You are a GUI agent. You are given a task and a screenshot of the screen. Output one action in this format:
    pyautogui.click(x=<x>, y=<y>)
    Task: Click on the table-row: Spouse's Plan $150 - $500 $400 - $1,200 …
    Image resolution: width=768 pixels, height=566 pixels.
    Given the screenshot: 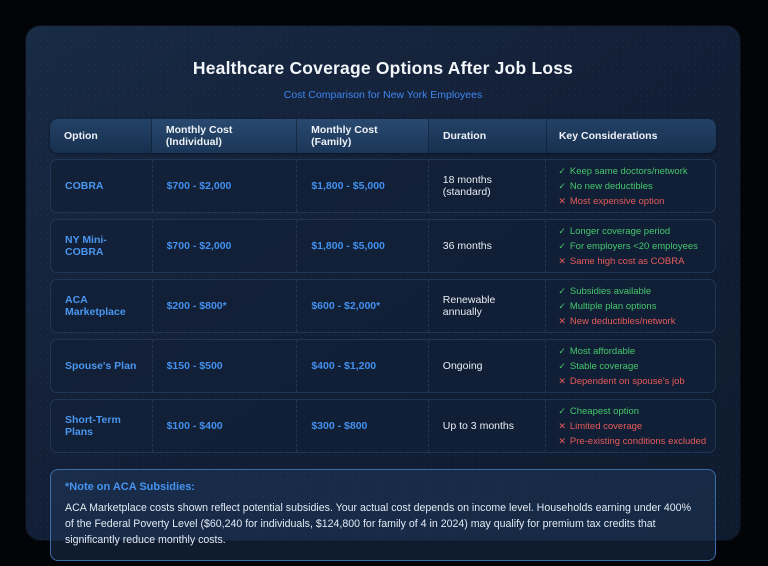 What is the action you would take?
    pyautogui.click(x=383, y=366)
    